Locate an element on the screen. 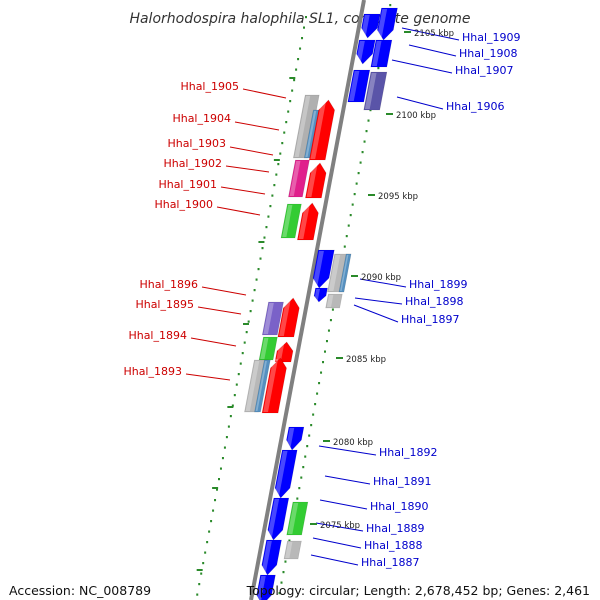  label-hhal-1898: Hhal_1898 is located at coordinates (434, 301).